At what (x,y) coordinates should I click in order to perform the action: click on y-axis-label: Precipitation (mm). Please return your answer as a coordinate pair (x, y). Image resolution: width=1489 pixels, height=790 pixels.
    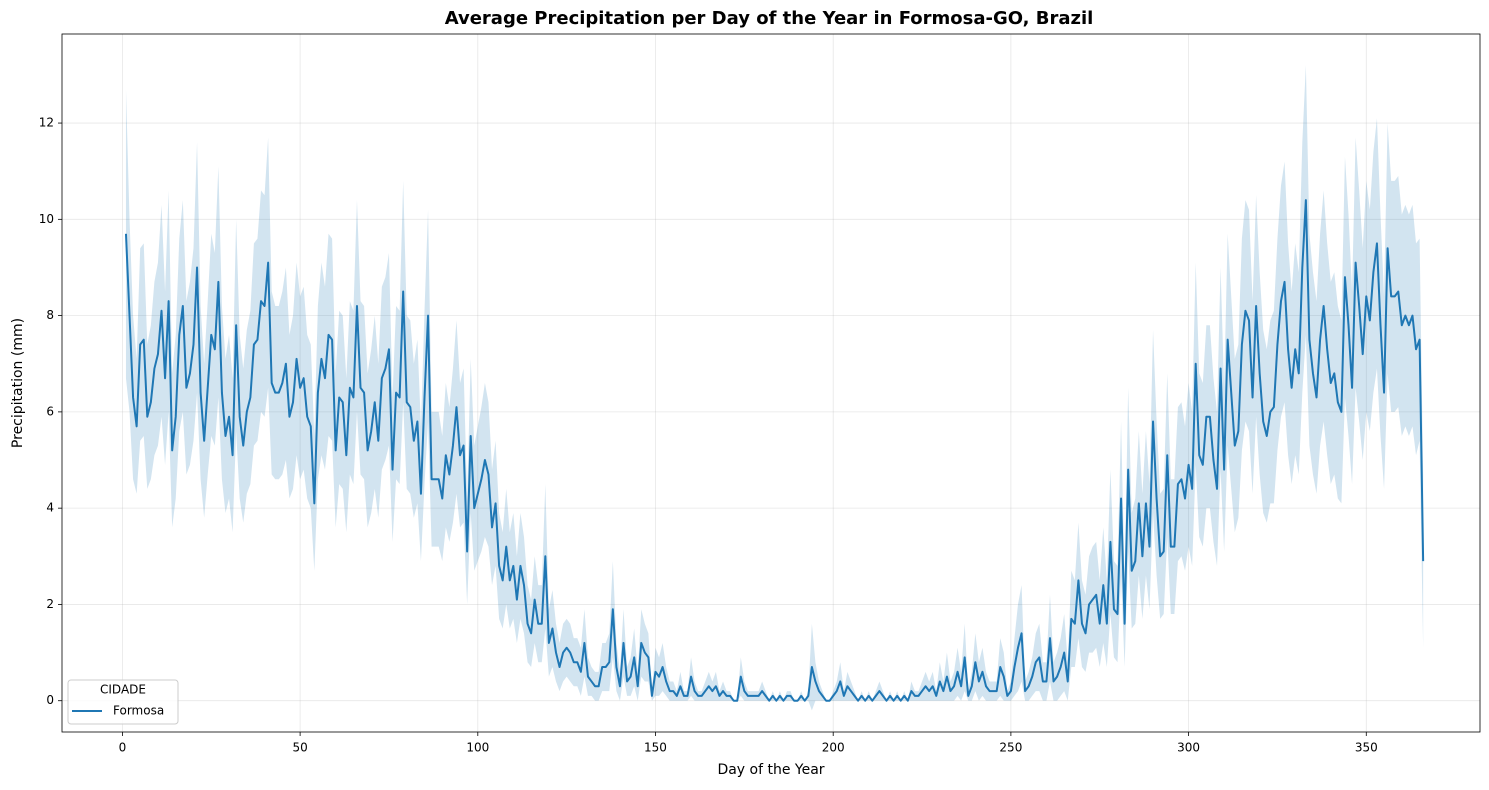
    Looking at the image, I should click on (18, 383).